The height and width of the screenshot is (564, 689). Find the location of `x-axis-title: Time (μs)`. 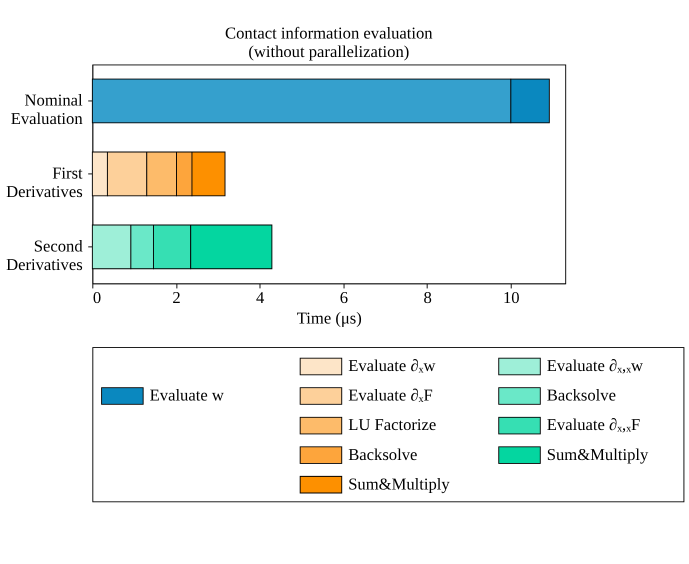

x-axis-title: Time (μs) is located at coordinates (329, 318).